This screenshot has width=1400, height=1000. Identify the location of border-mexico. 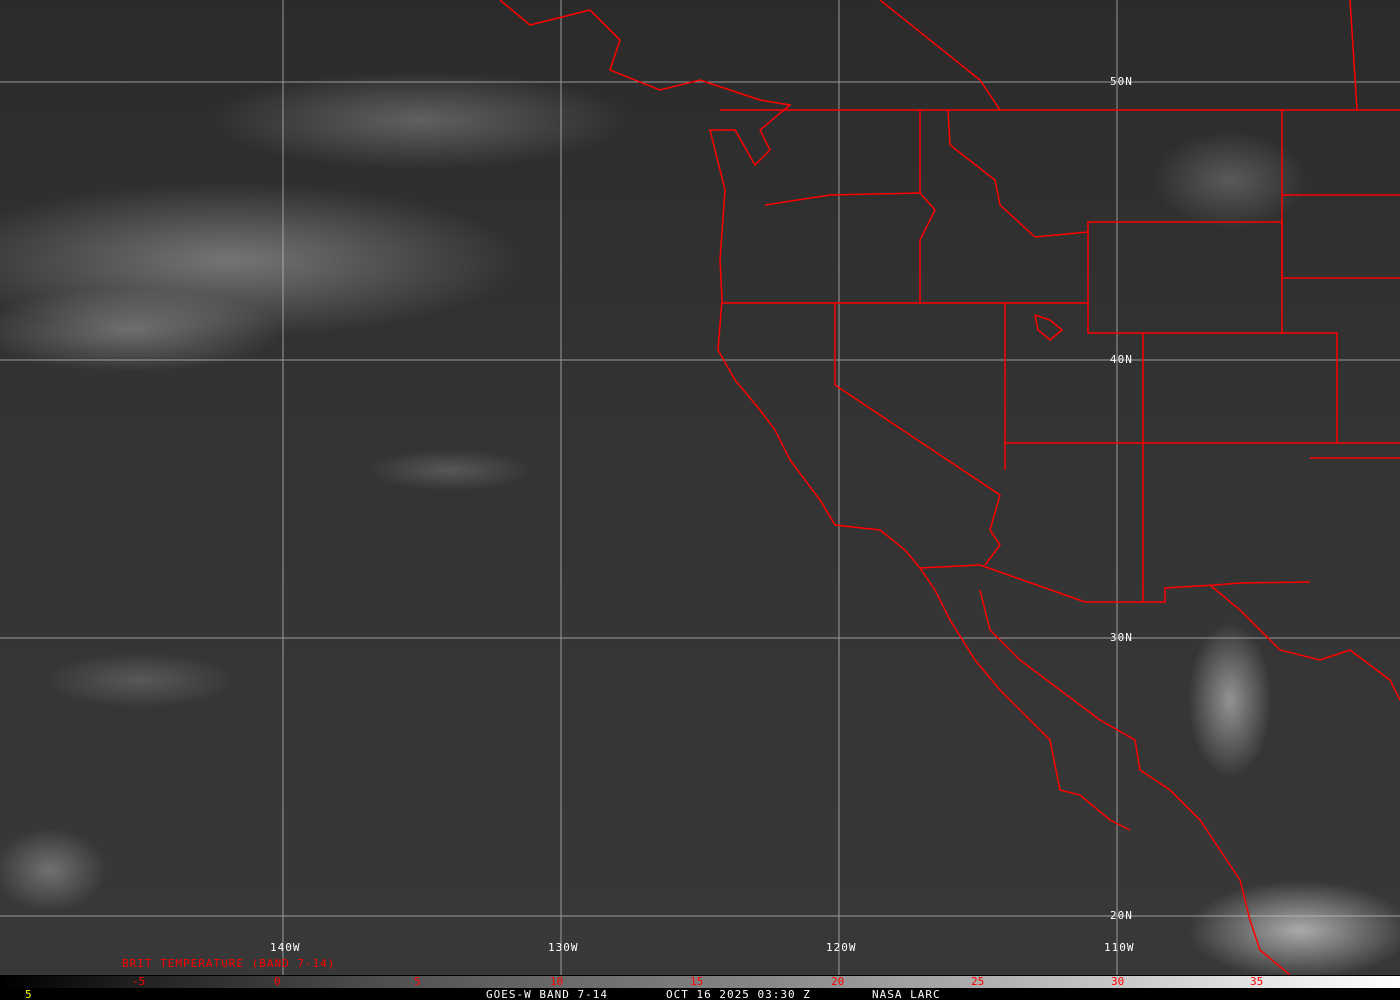
(1115, 583).